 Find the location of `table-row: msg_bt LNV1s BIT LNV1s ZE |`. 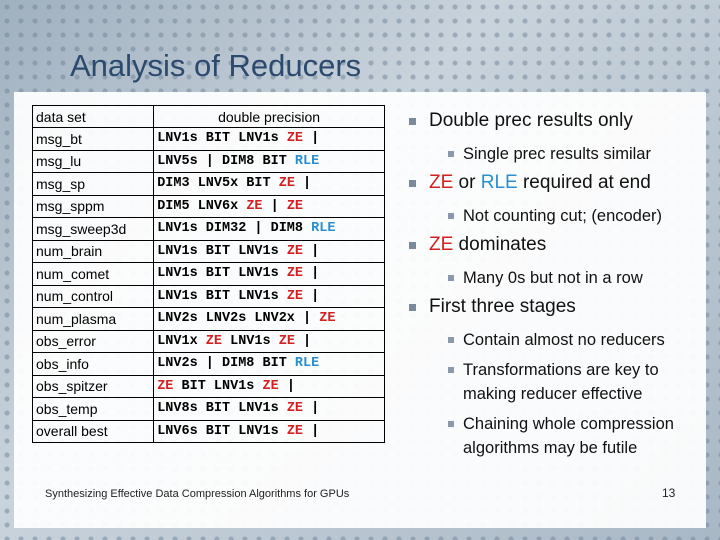

table-row: msg_bt LNV1s BIT LNV1s ZE | is located at coordinates (208, 139).